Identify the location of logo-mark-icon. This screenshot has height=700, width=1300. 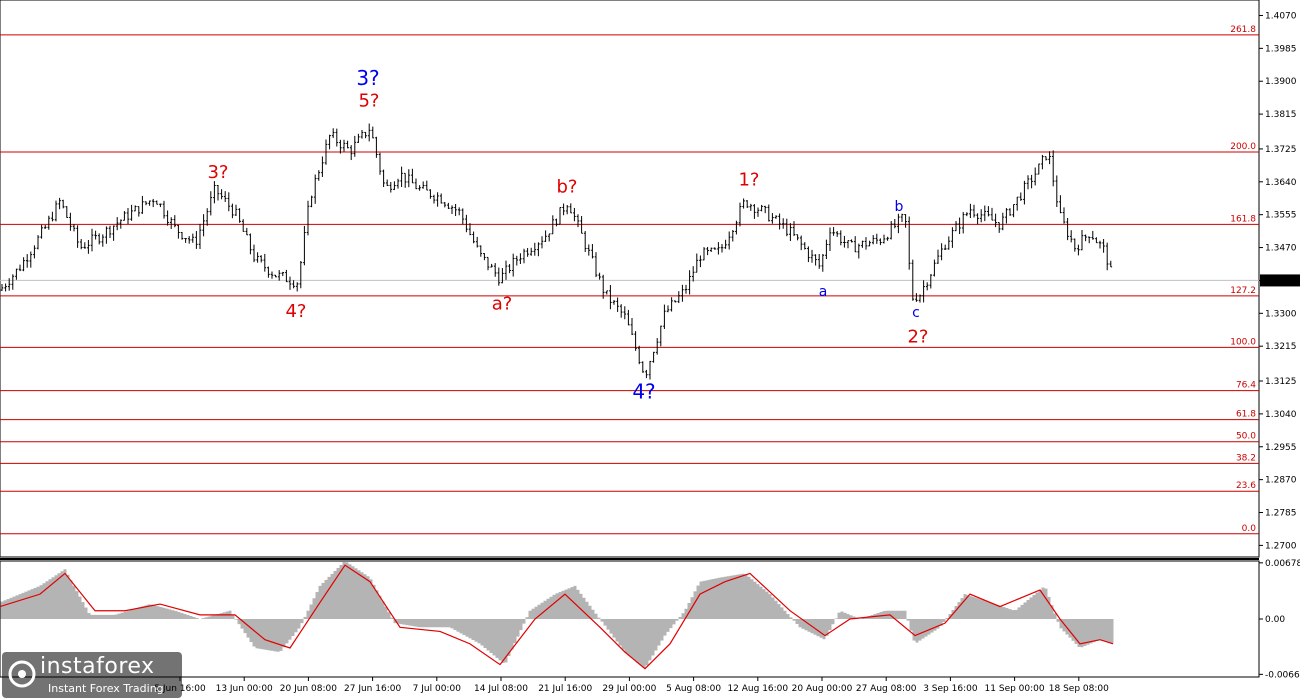
(22, 674).